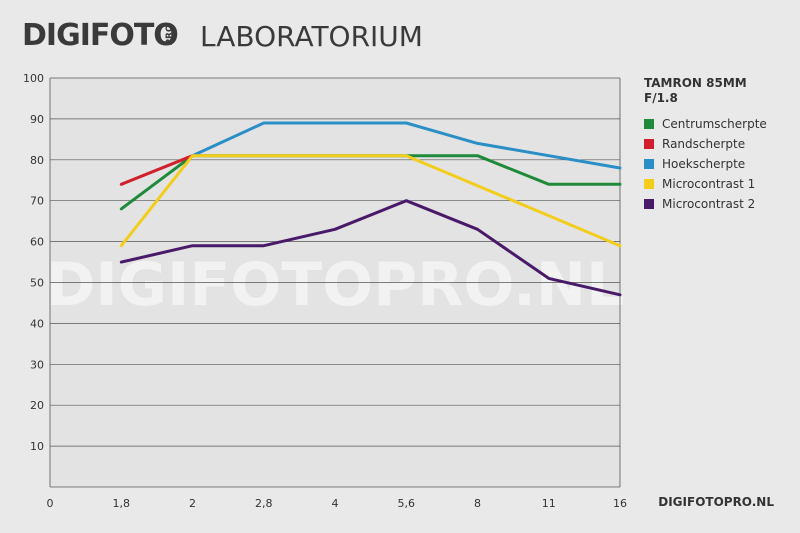  Describe the element at coordinates (477, 503) in the screenshot. I see `x-tick-label: 8` at that location.